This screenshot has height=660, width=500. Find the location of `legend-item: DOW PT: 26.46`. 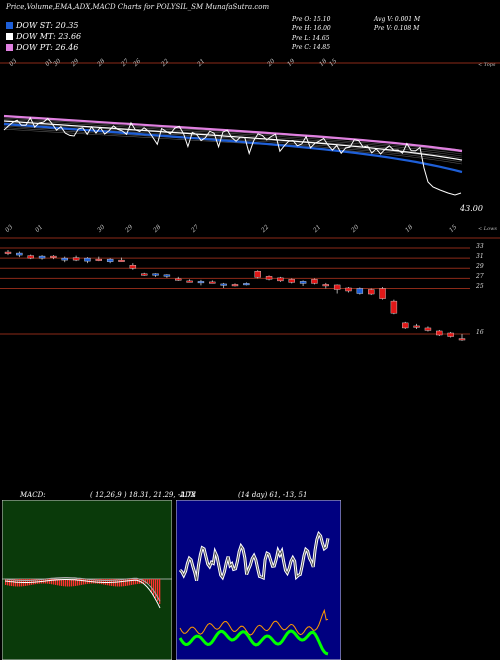

legend-item: DOW PT: 26.46 is located at coordinates (42, 46).